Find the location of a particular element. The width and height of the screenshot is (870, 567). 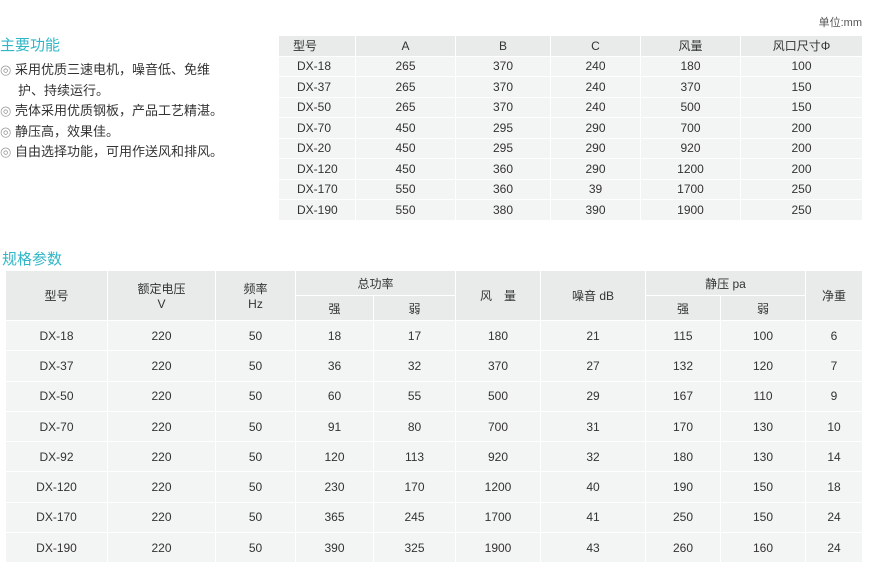

feature-item: ◎ 静压高，效果佳。 is located at coordinates (59, 131).